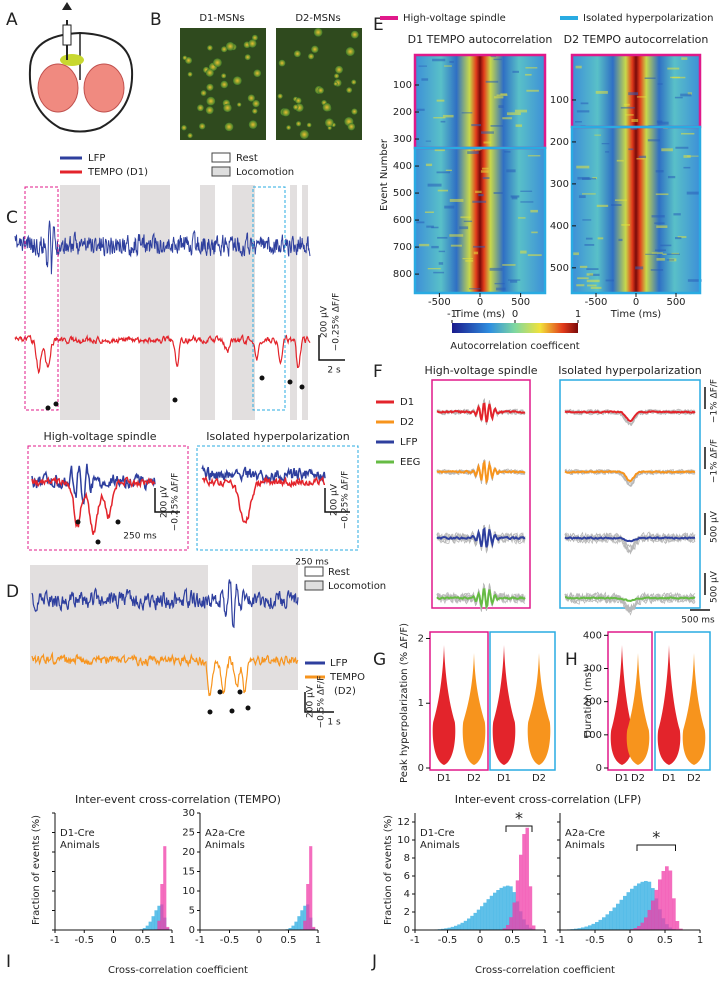 The height and width of the screenshot is (1008, 724). Describe the element at coordinates (669, 778) in the screenshot. I see `x-tick-label: D1` at that location.